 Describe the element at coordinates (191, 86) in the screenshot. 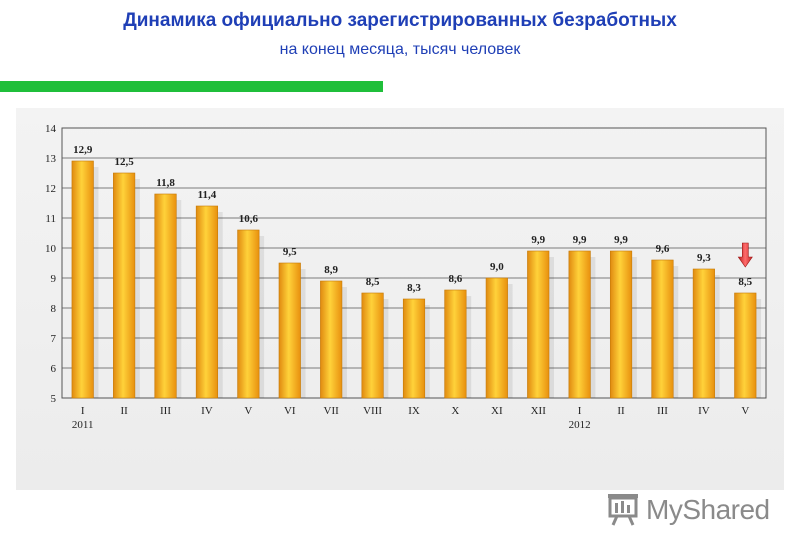

I see `accent-bar` at that location.